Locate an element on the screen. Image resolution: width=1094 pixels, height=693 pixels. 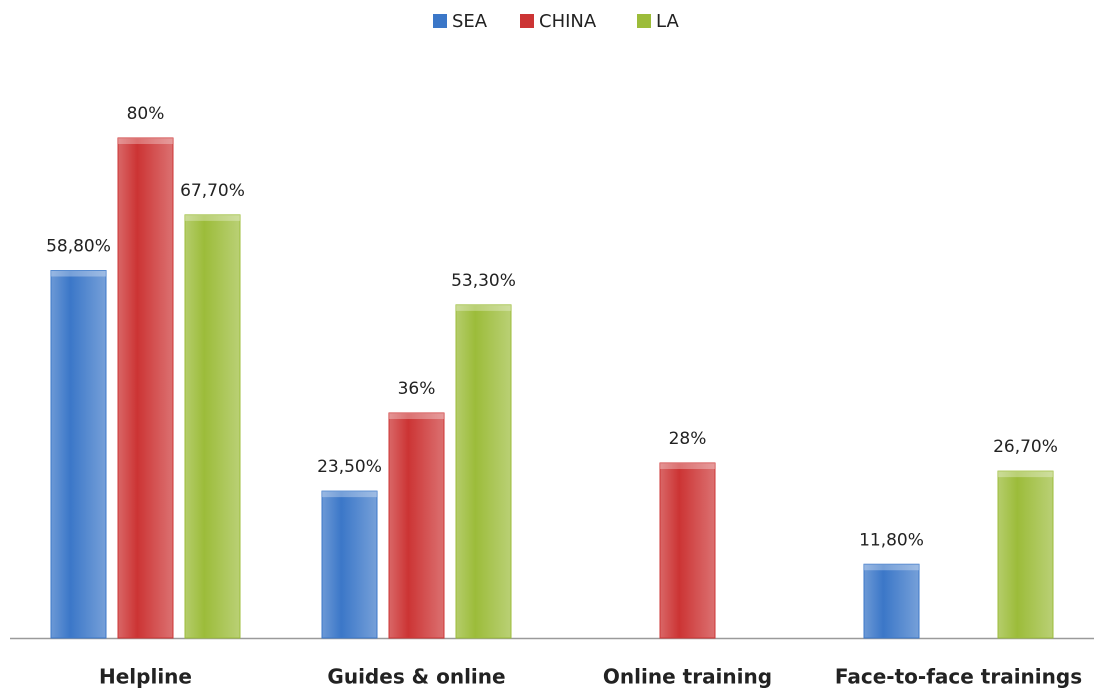
value-label: 80% is located at coordinates (146, 114).